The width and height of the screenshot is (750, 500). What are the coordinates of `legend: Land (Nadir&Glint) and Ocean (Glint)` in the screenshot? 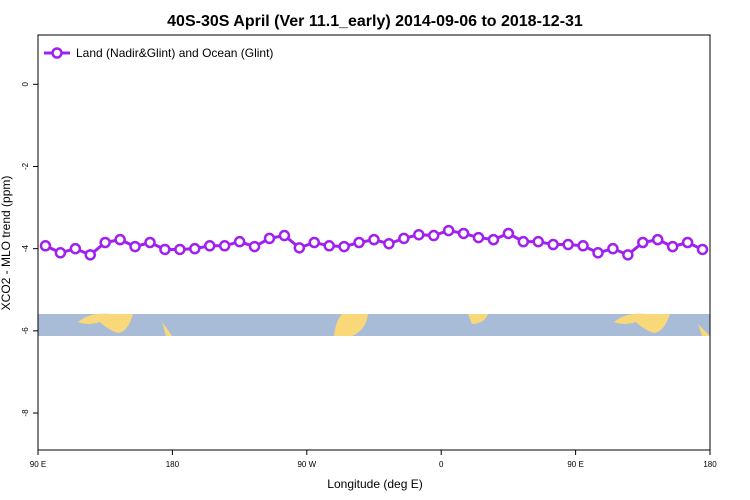 It's located at (158, 53).